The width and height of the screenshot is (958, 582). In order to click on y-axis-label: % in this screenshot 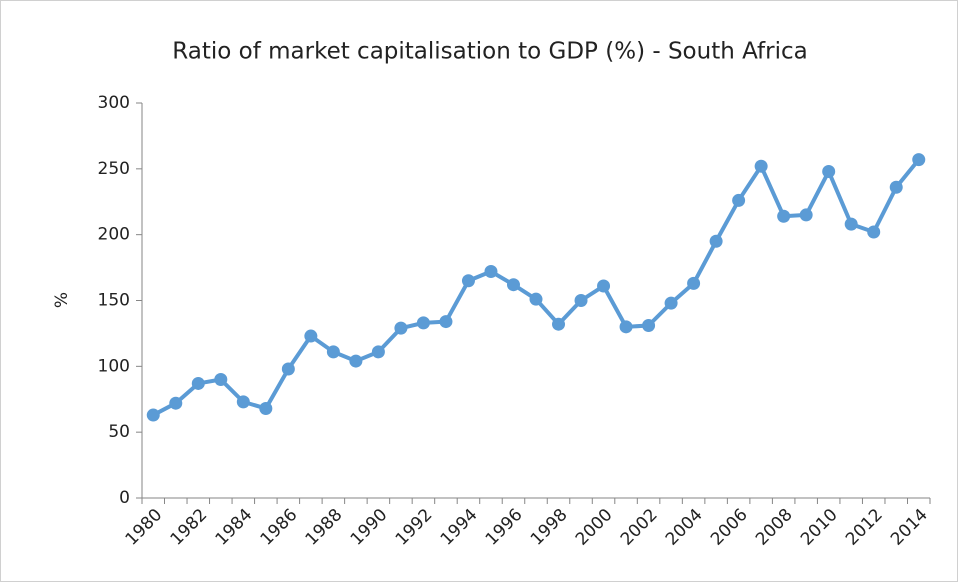, I will do `click(62, 300)`.